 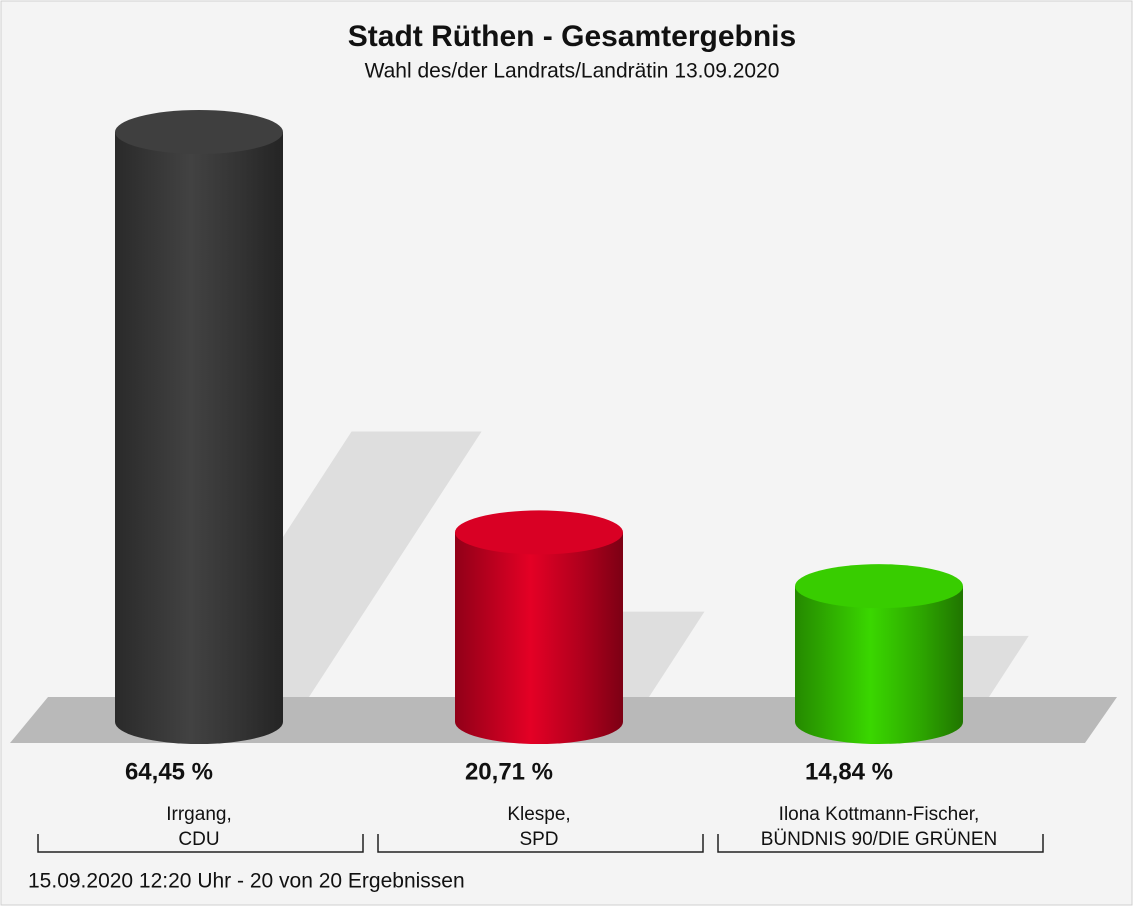 What do you see at coordinates (879, 839) in the screenshot?
I see `category-label: BÜNDNIS 90/DIE GRÜNEN` at bounding box center [879, 839].